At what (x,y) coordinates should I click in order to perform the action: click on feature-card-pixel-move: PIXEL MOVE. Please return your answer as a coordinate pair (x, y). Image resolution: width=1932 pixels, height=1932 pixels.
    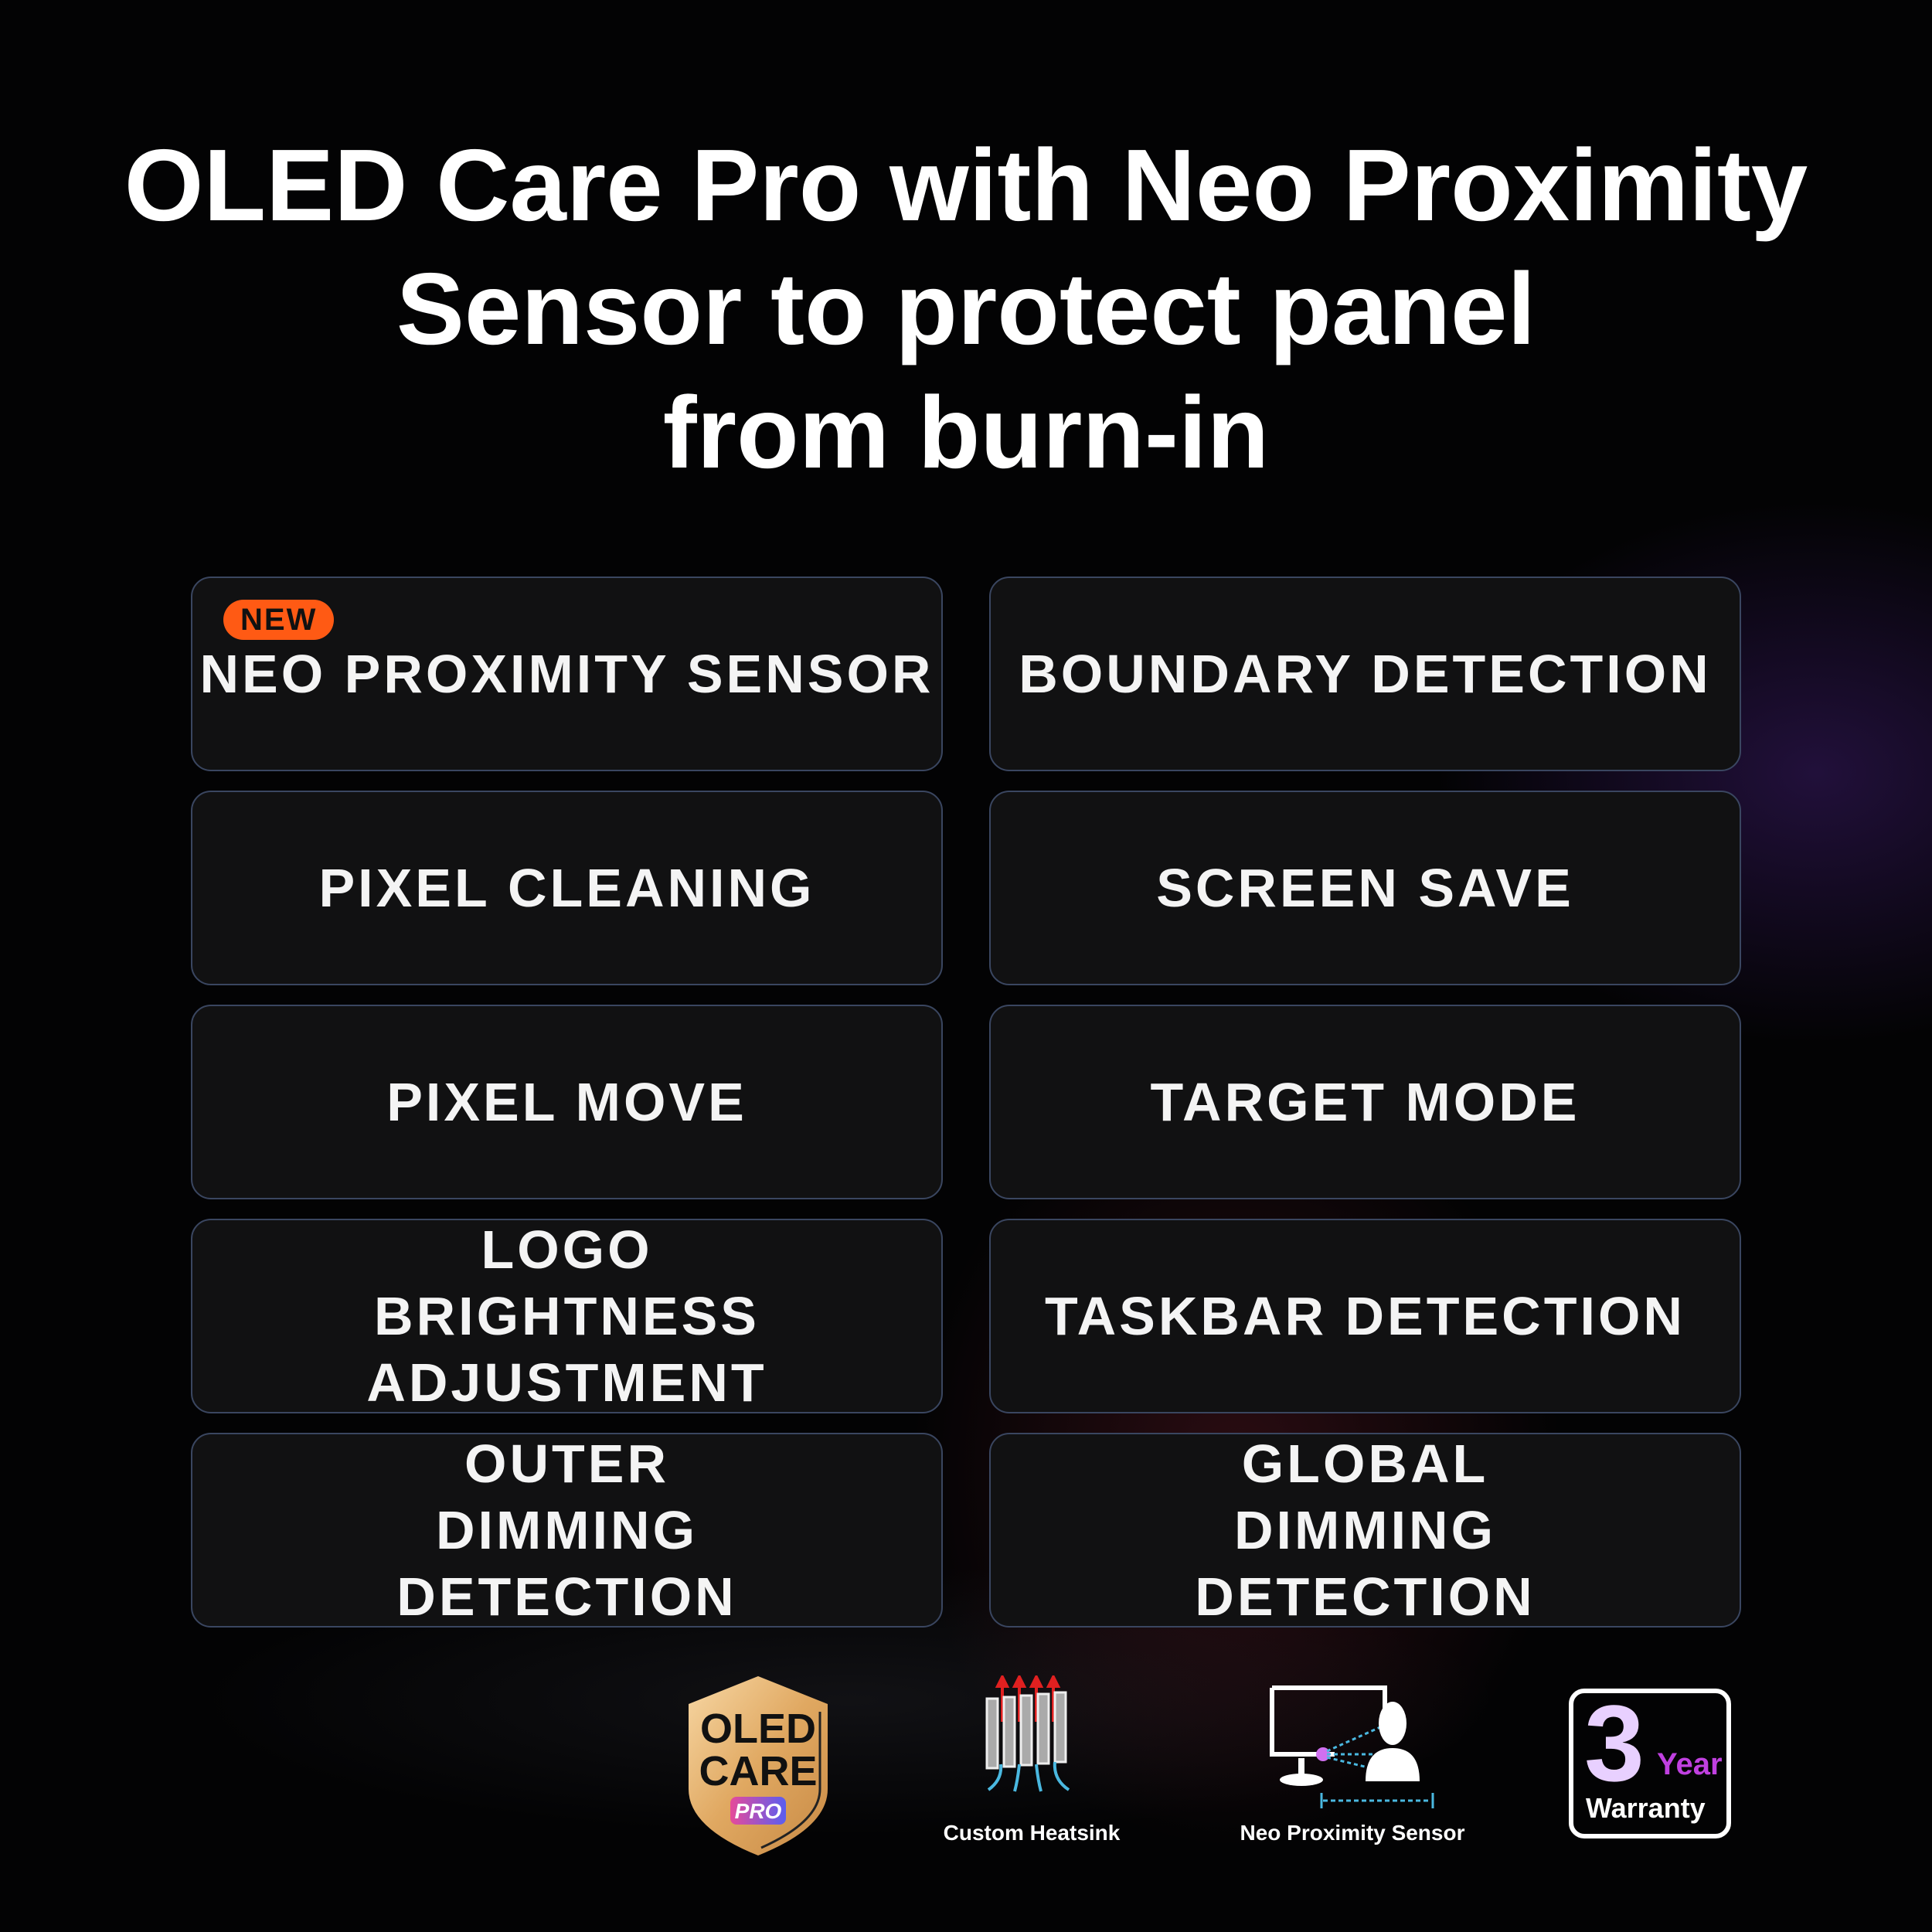
    Looking at the image, I should click on (567, 1102).